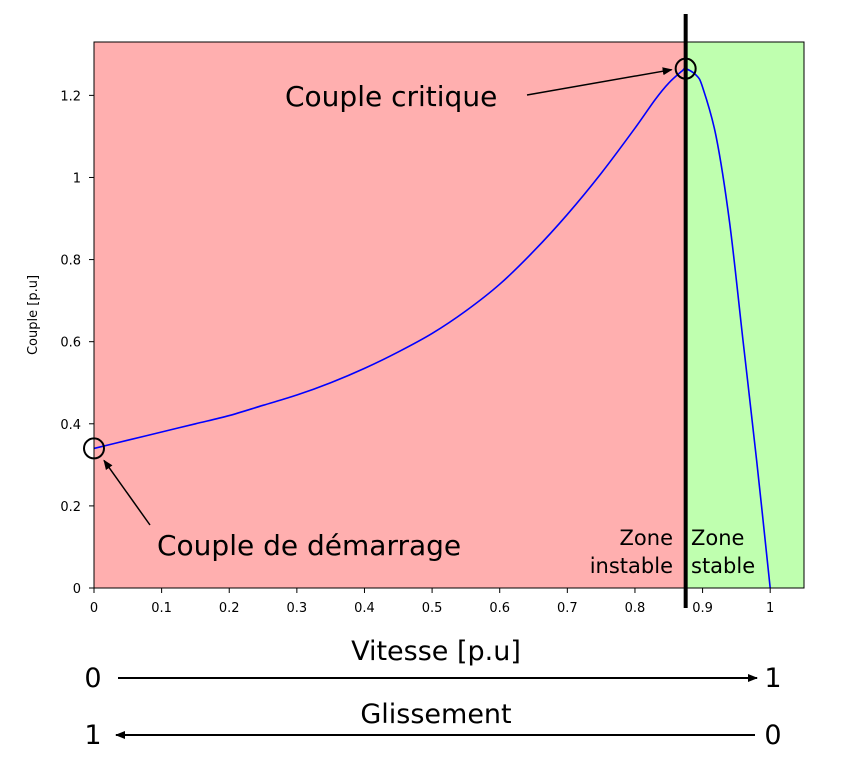 This screenshot has height=771, width=858. What do you see at coordinates (646, 538) in the screenshot?
I see `zone-instable-label-line1: Zone` at bounding box center [646, 538].